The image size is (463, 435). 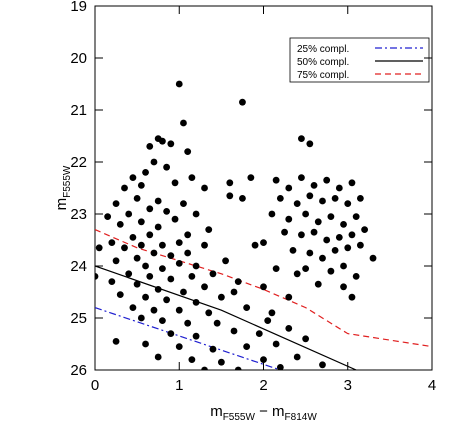 I want to click on x-axis-label-part: m, so click(x=216, y=411).